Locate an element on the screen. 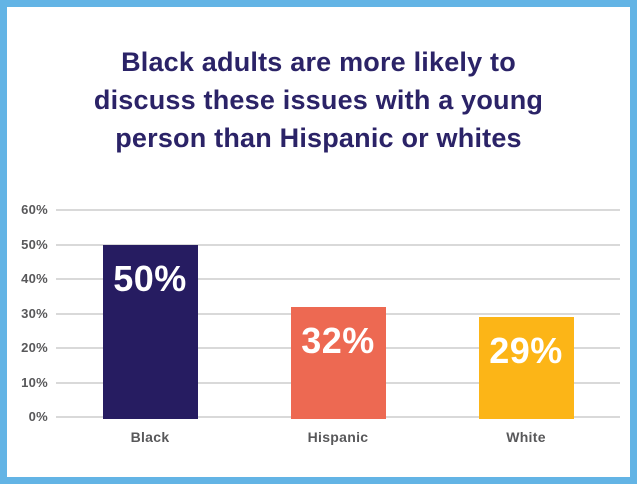 The width and height of the screenshot is (637, 484). y-axis-tick-label-20%: 20% is located at coordinates (34, 347).